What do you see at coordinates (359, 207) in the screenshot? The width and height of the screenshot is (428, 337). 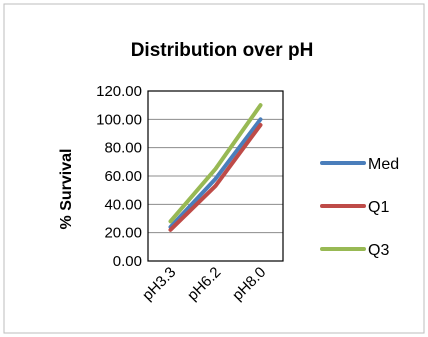 I see `legend: Med Q1 Q3` at bounding box center [359, 207].